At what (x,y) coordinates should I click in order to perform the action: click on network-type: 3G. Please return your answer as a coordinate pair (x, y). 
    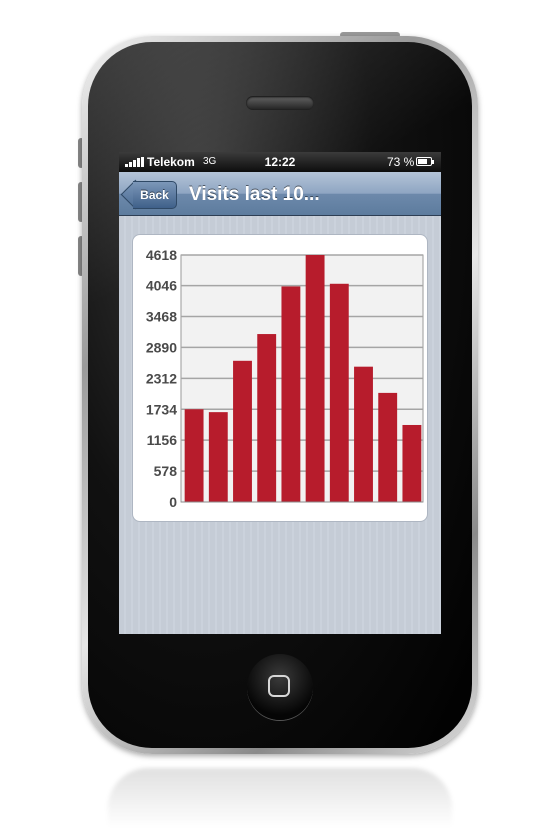
    Looking at the image, I should click on (210, 161).